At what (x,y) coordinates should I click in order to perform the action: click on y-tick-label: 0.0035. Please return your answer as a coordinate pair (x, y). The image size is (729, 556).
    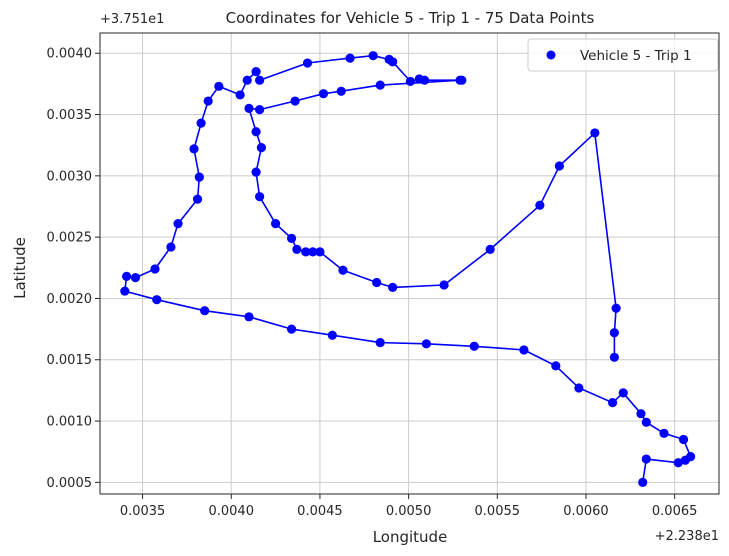
    Looking at the image, I should click on (70, 115).